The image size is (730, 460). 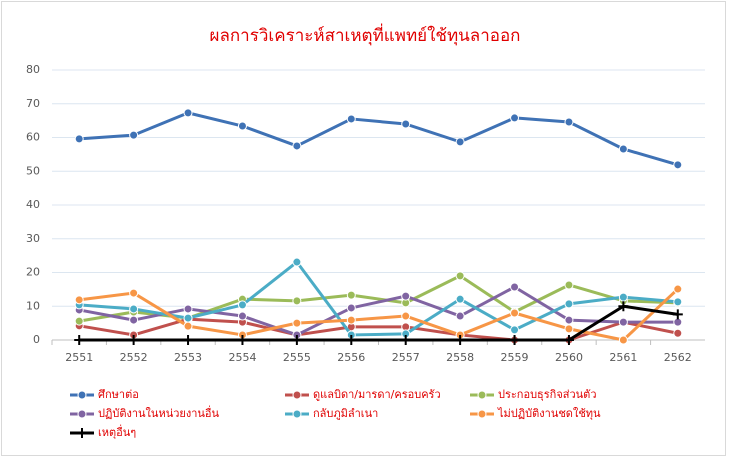 I want to click on x-tick-label: 2557, so click(x=406, y=357).